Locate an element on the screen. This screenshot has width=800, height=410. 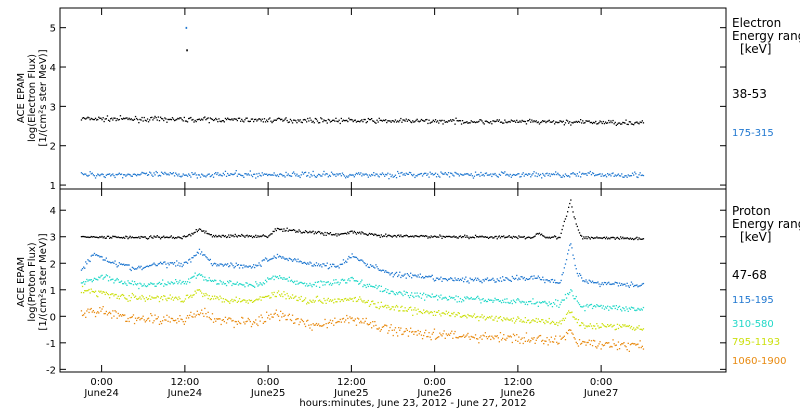
proton-legend-unit: [keV] is located at coordinates (755, 237).